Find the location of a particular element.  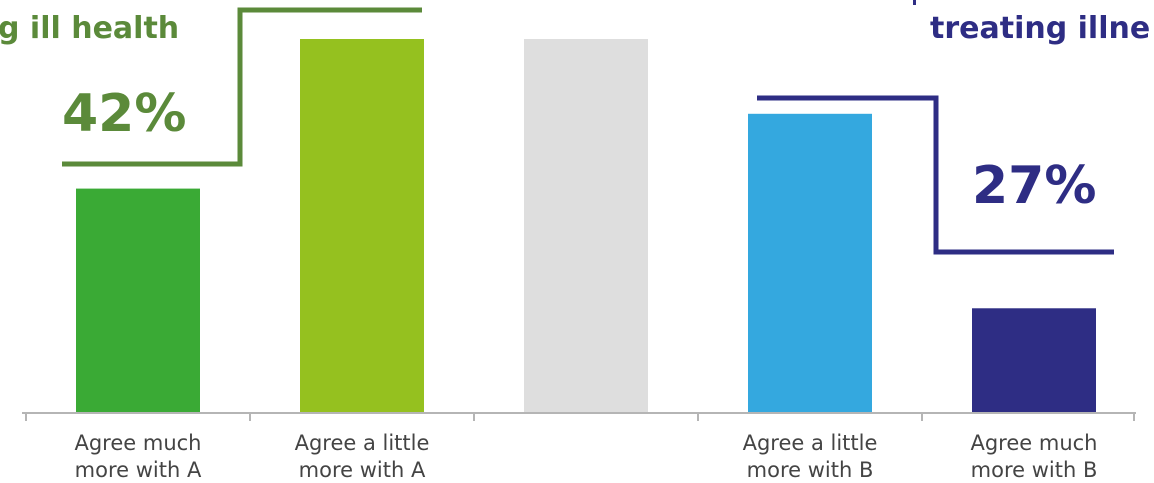

left-group-label: g ill health is located at coordinates (89, 28).